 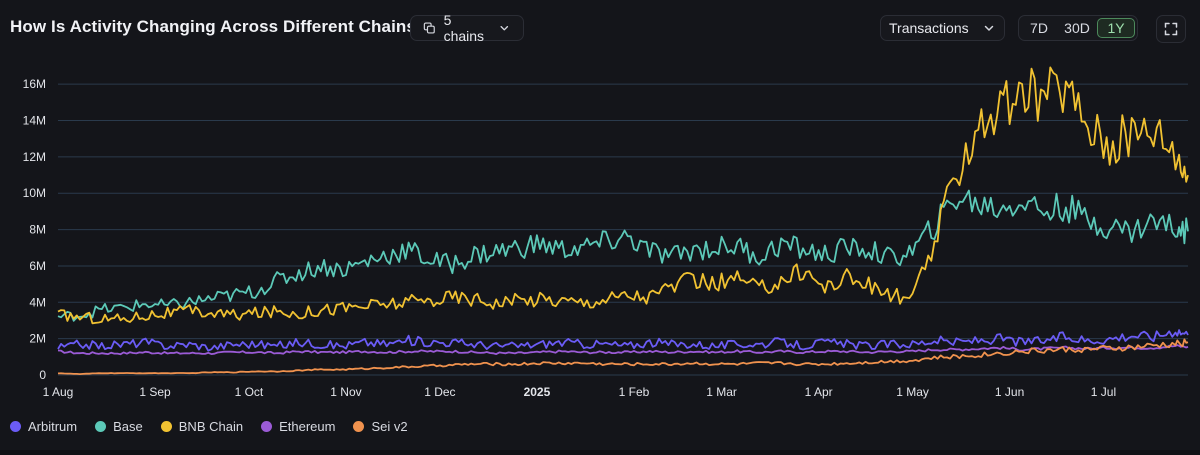 I want to click on metric-selector-button: Transactions, so click(x=942, y=28).